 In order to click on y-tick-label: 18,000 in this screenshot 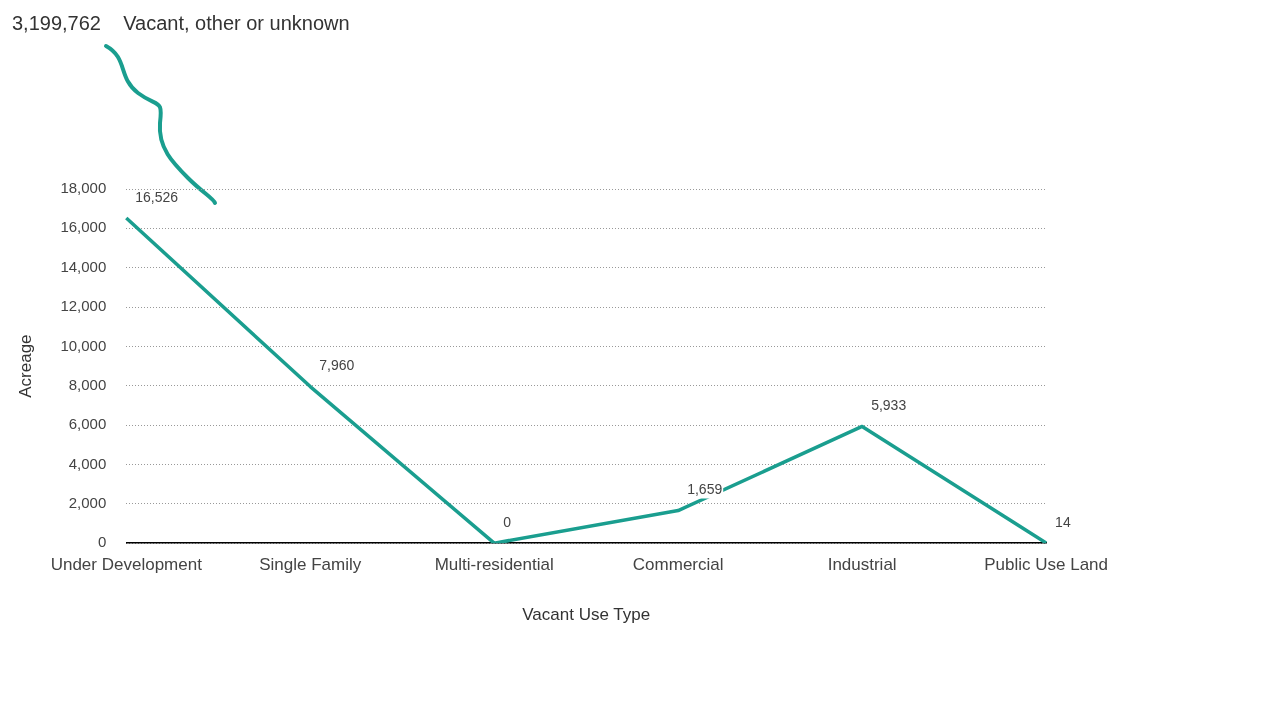, I will do `click(83, 188)`.